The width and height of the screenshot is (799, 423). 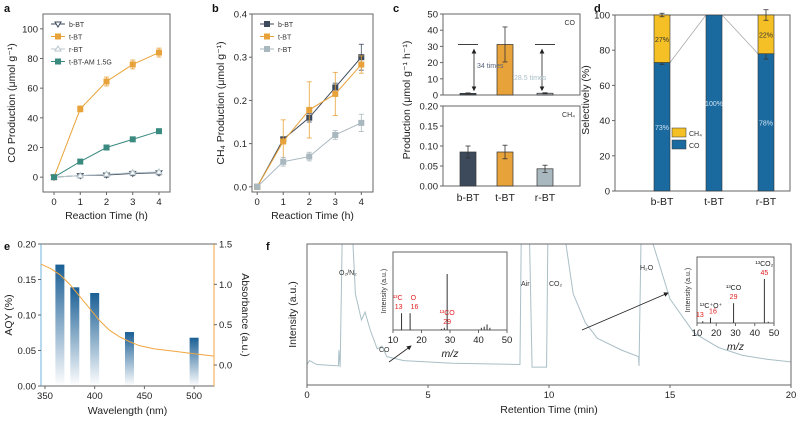 I want to click on mz-value: 16, so click(x=713, y=312).